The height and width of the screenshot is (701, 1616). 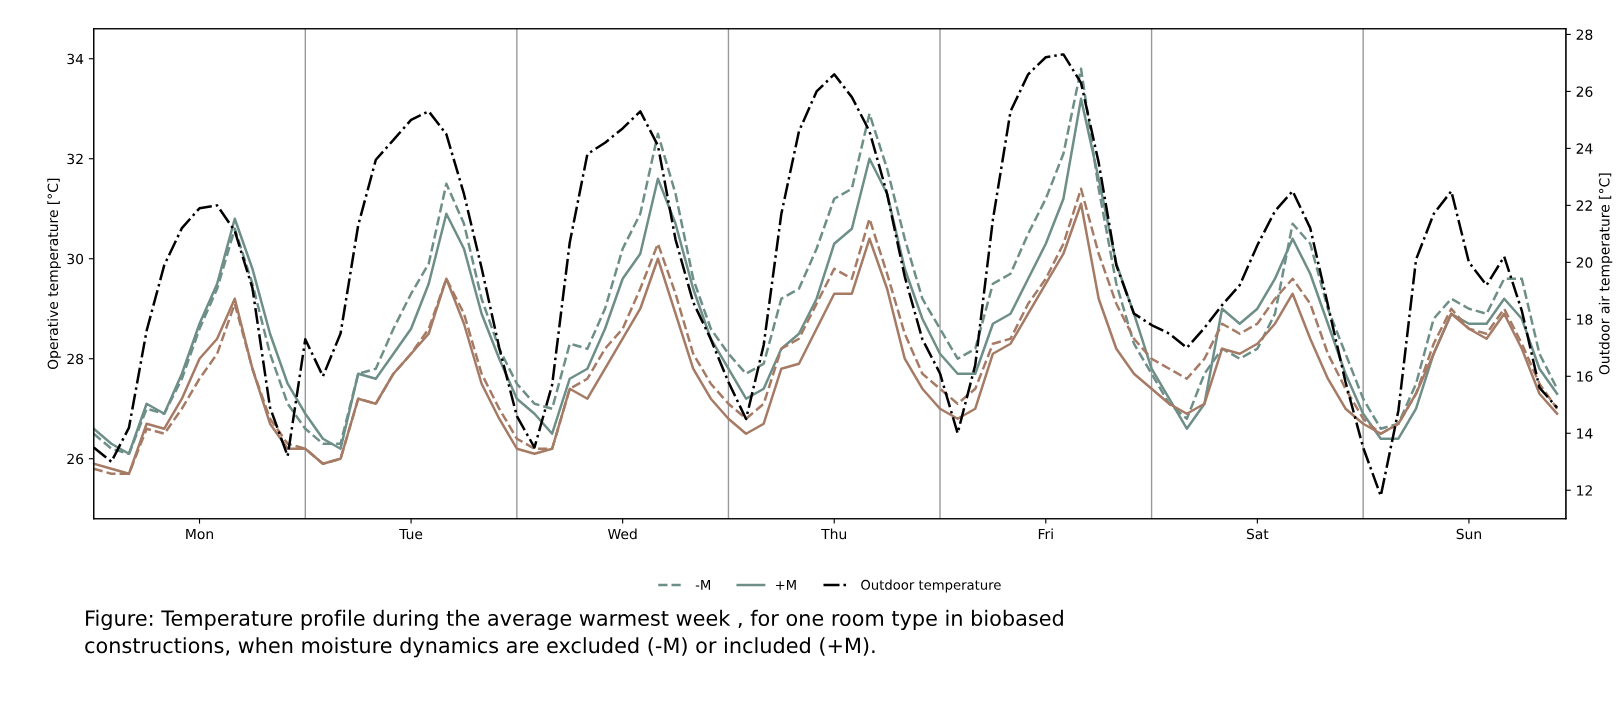 I want to click on text: Figure: Temperature profile during the average warmest week , for one room type in biobased constructions, when moisture dynamics are excluded (-M) or included (+M)., so click(x=574, y=633).